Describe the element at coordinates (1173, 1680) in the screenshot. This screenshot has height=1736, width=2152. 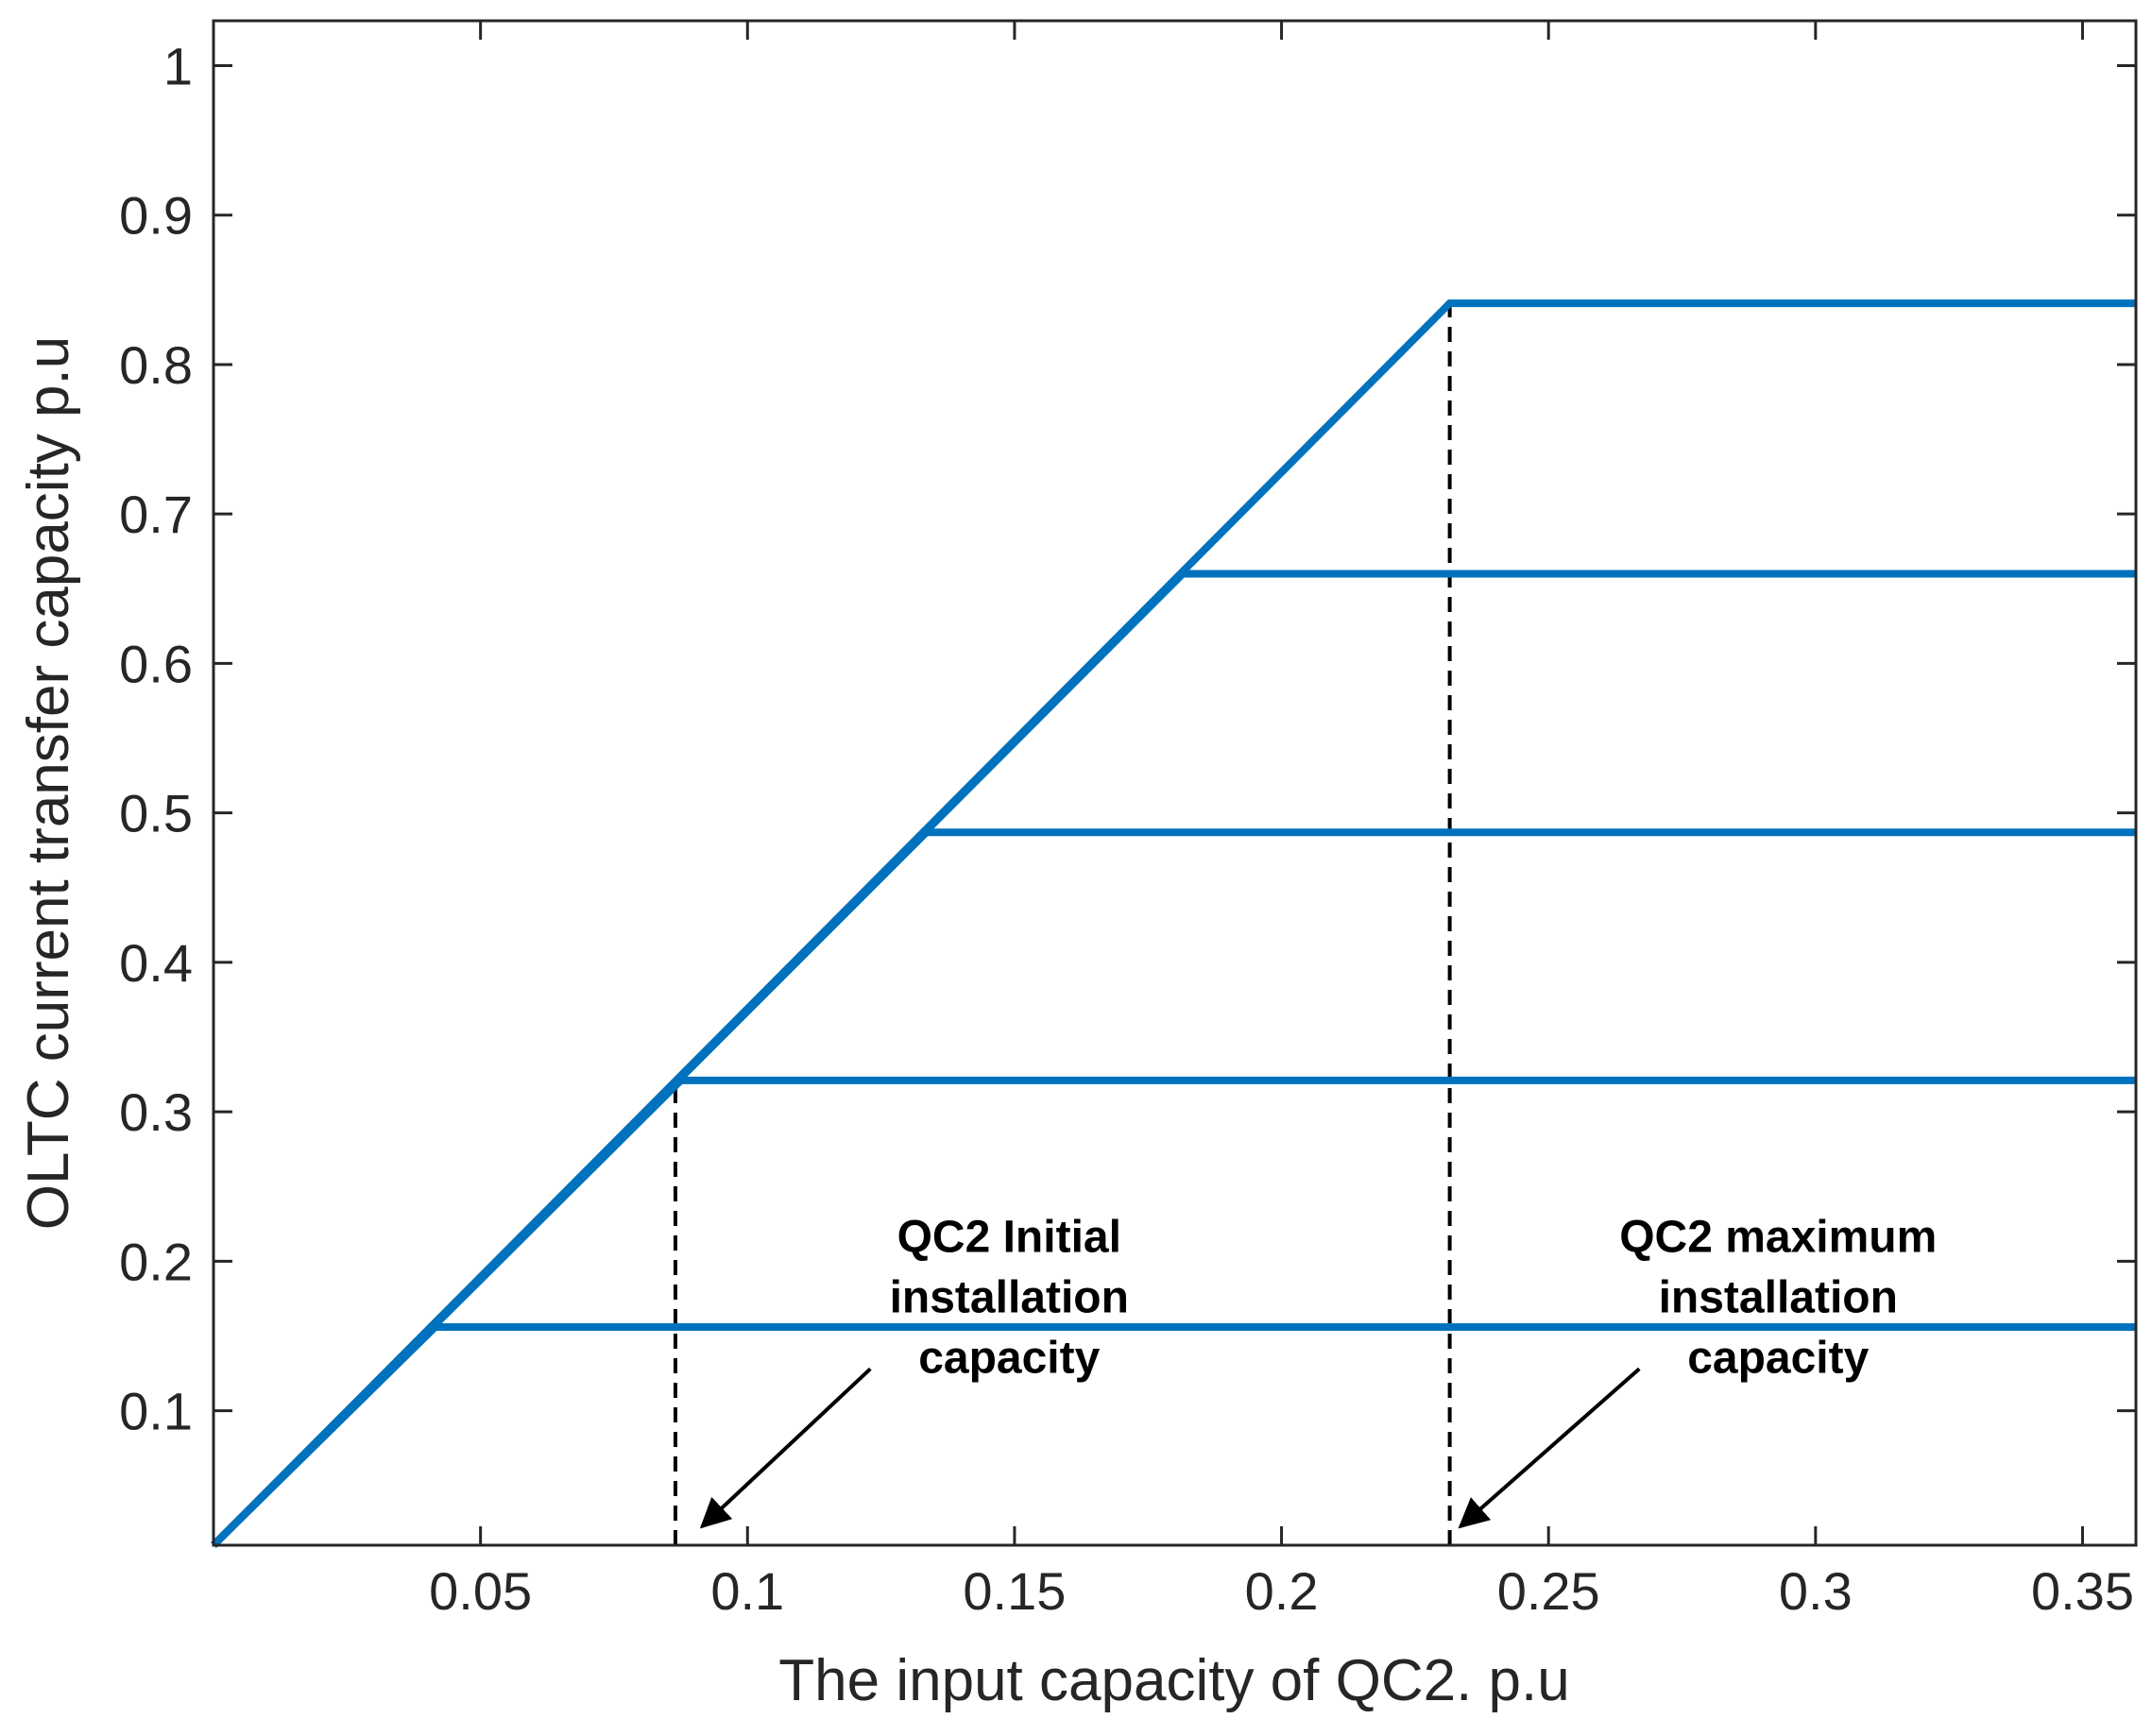
I see `x-axis-label: The input capacity of QC2. p.u` at that location.